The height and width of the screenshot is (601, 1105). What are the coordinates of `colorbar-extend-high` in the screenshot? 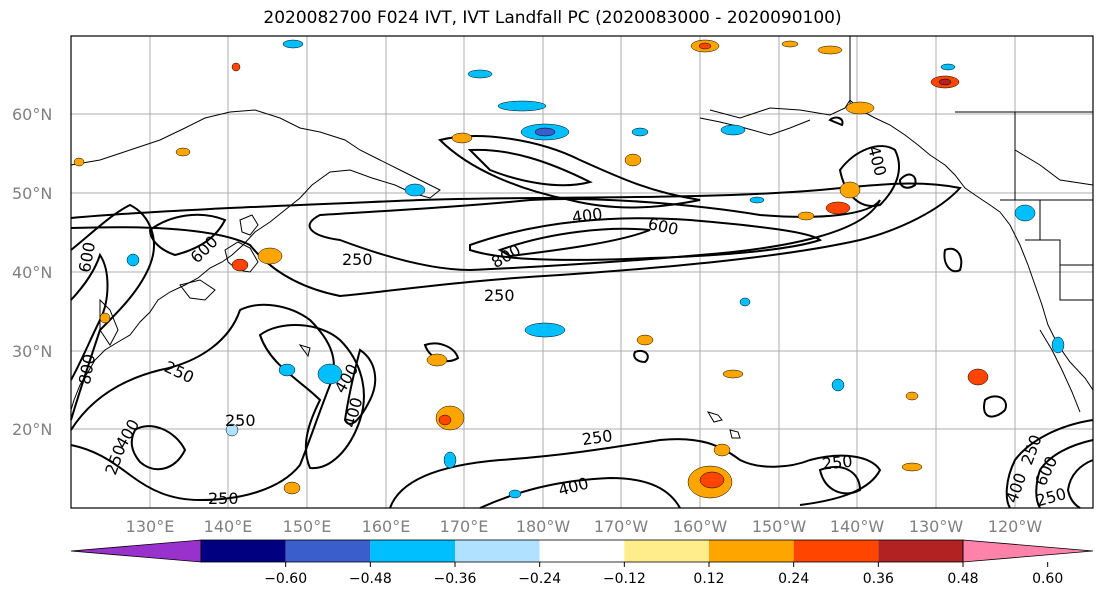 It's located at (1028, 551).